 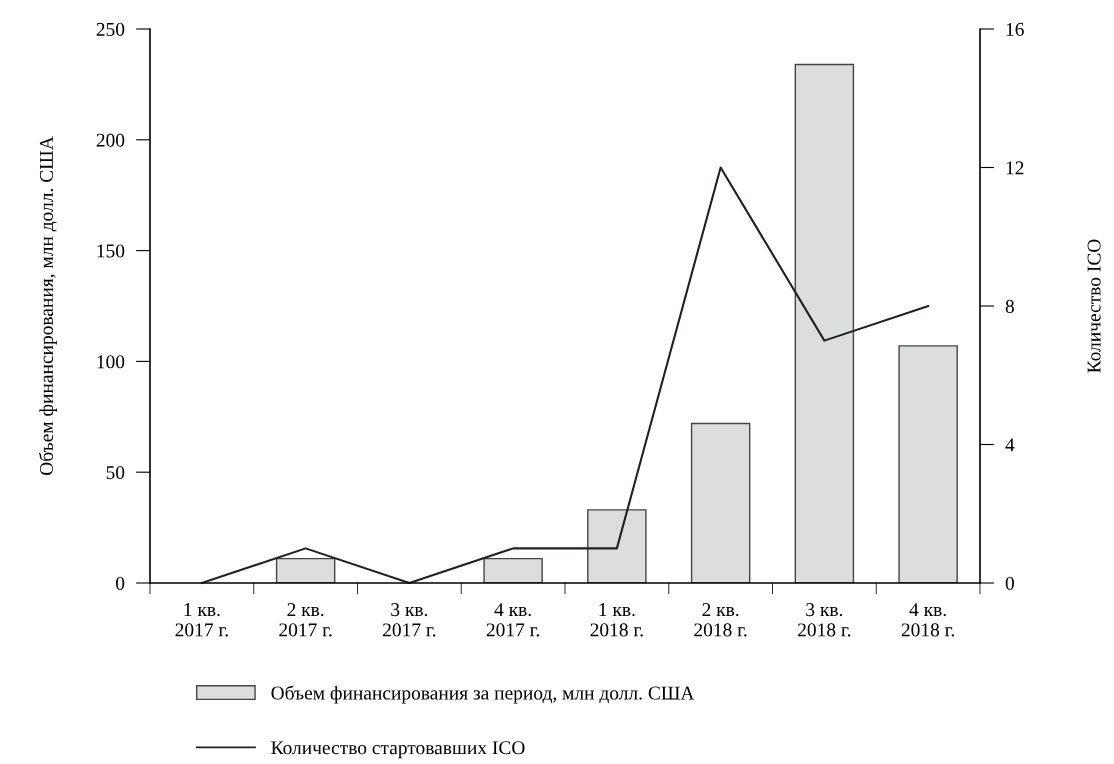 What do you see at coordinates (720, 620) in the screenshot?
I see `x-tick-label: 2 кв. 2018 г.` at bounding box center [720, 620].